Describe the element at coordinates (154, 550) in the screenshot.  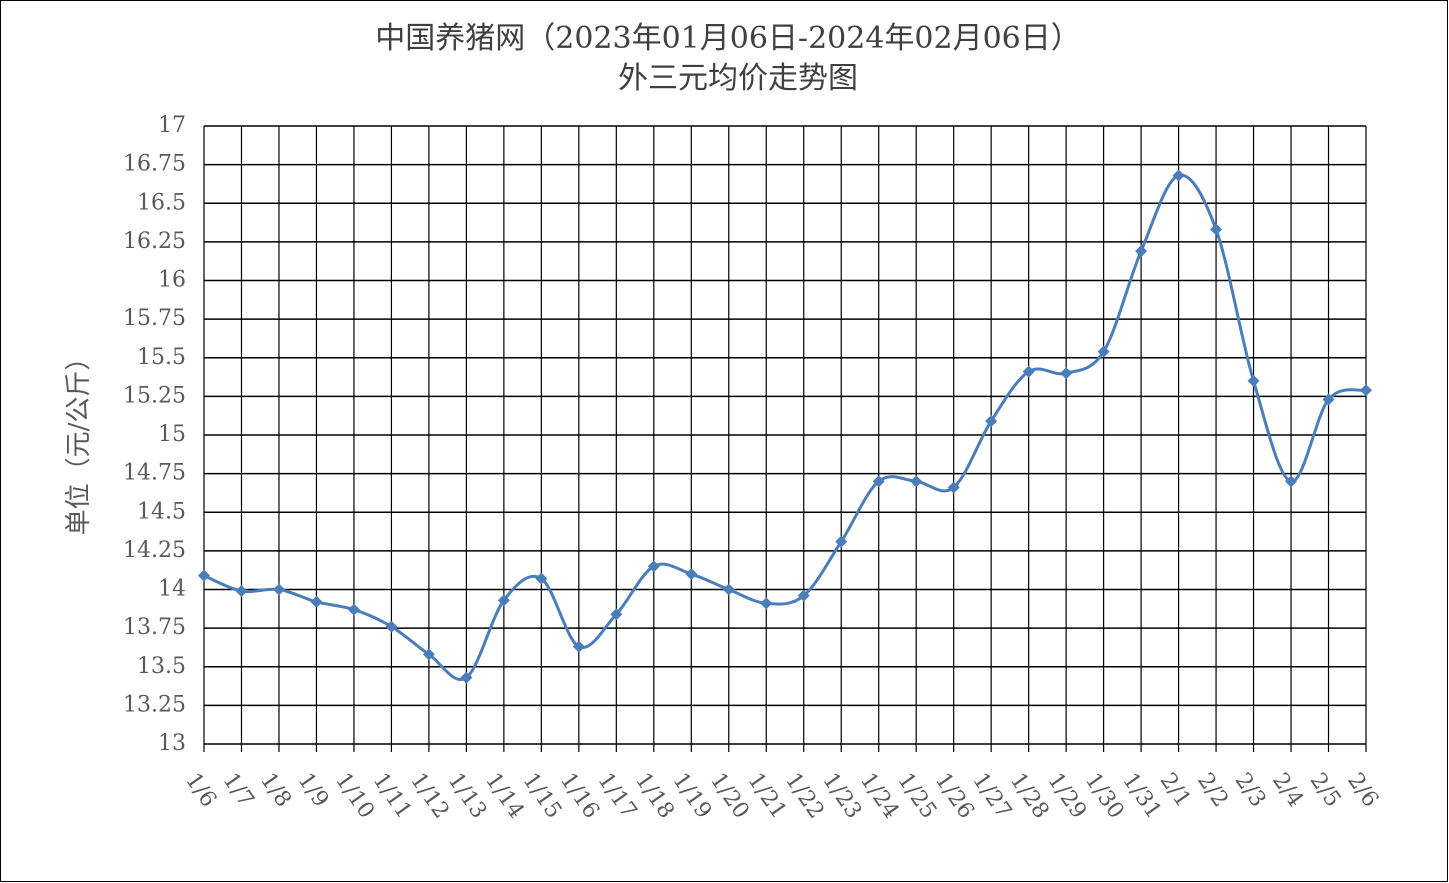
I see `y-tick-label: 14.25` at that location.